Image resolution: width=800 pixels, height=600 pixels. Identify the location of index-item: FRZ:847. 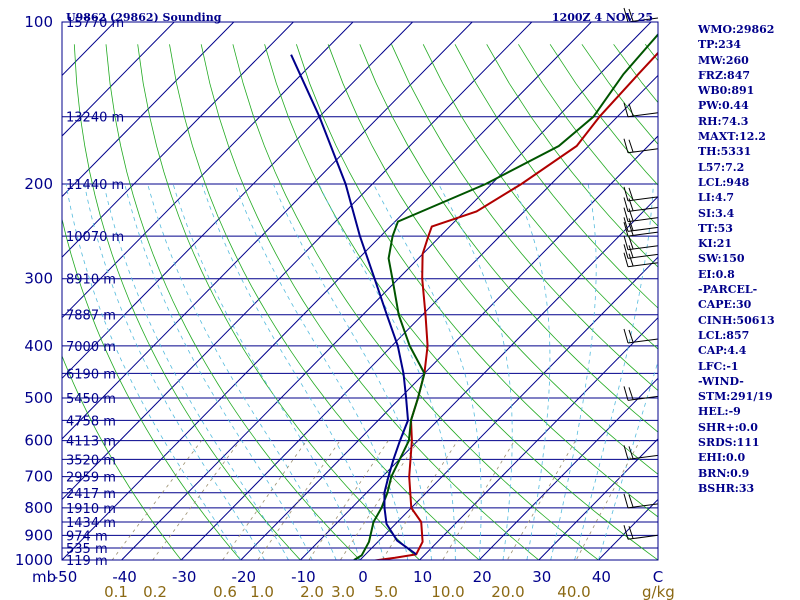
(724, 75).